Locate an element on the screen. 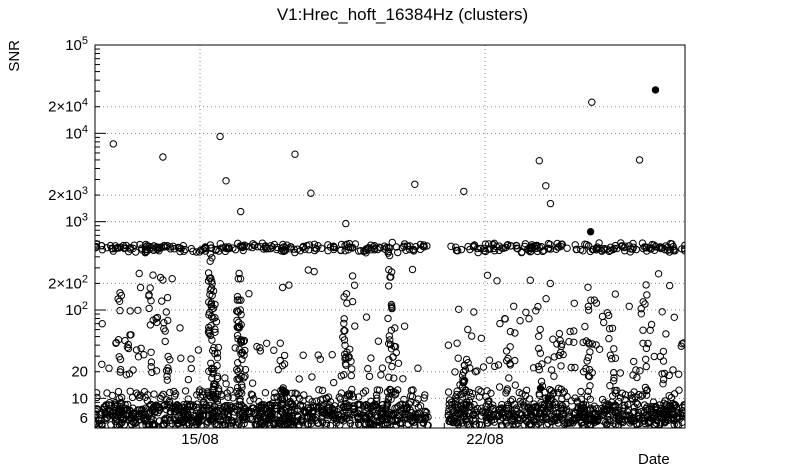  y-tick-label: 2×10⁴ is located at coordinates (68, 106).